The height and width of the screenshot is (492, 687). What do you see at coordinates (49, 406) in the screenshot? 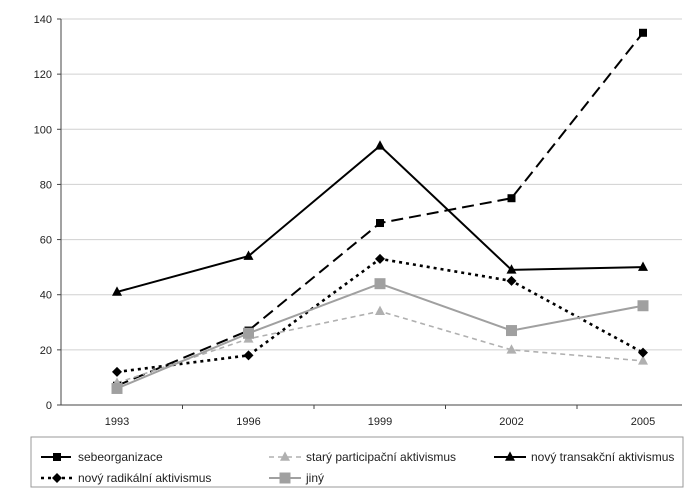
I see `y-tick-label: 0` at bounding box center [49, 406].